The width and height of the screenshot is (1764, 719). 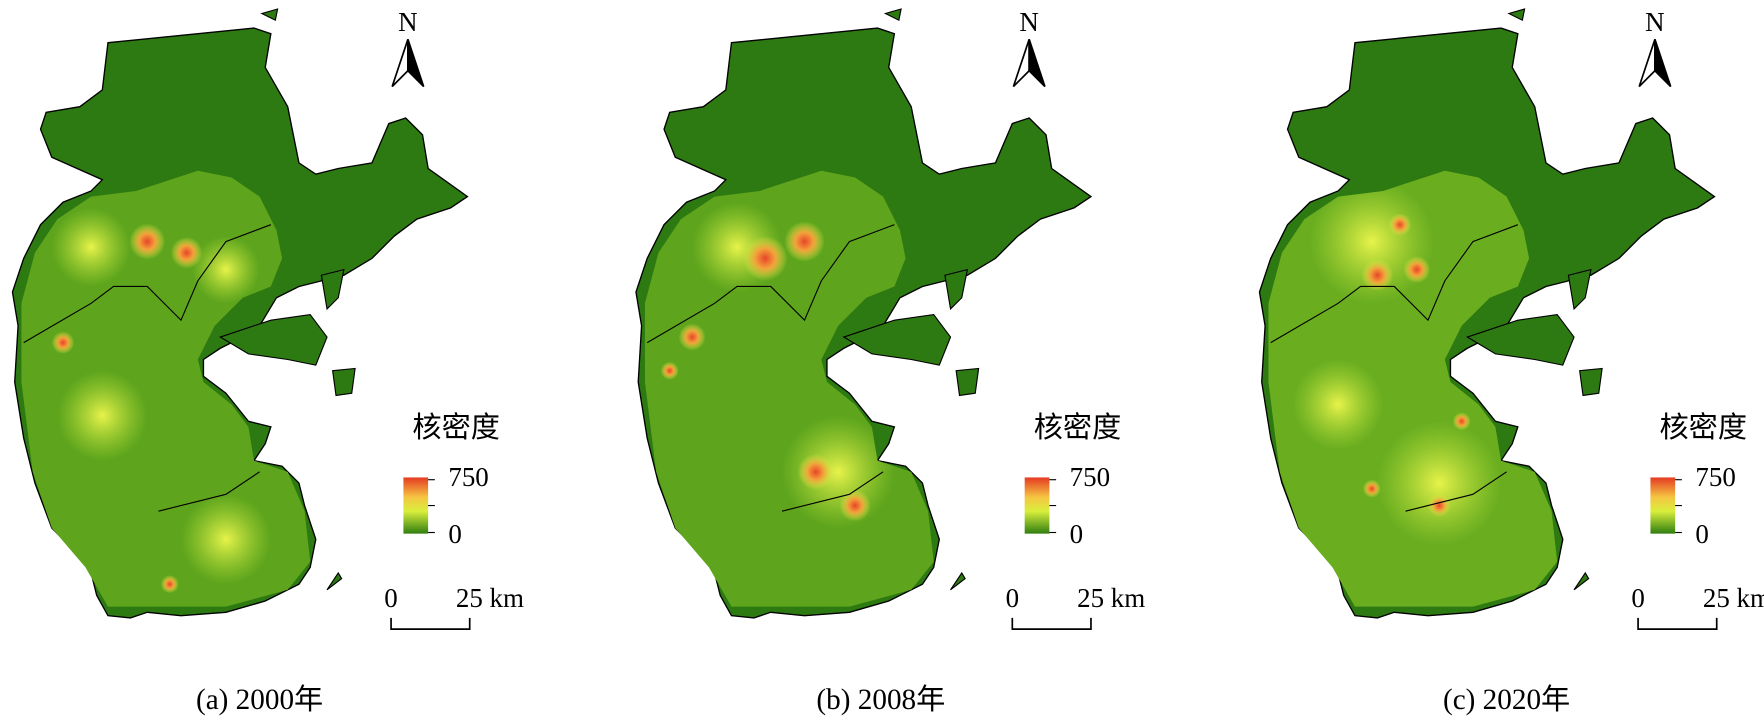 I want to click on panel-caption: (a) 2000年, so click(x=259, y=699).